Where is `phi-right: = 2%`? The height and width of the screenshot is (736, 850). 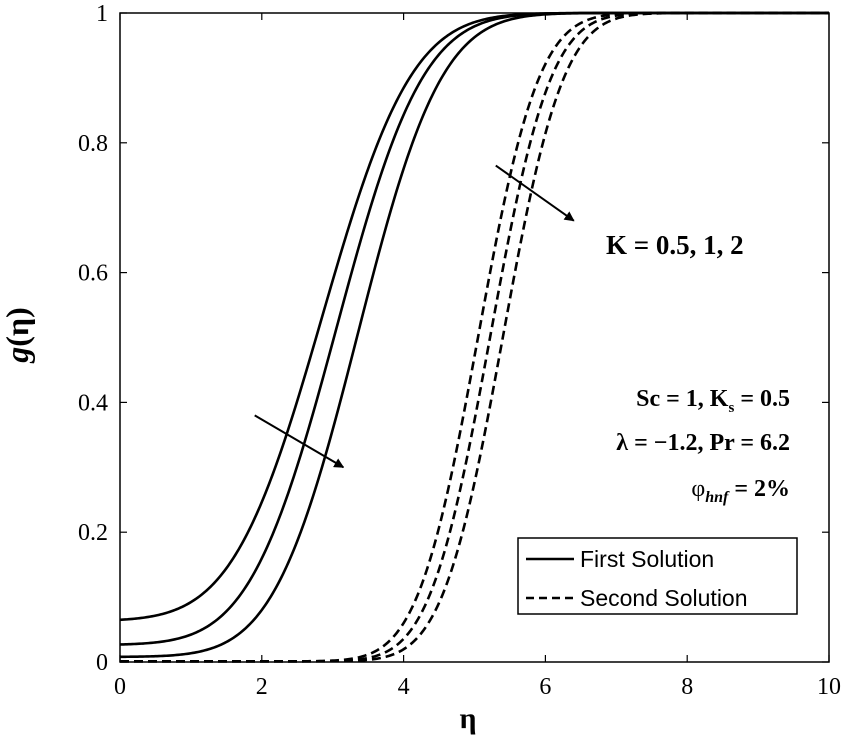 phi-right: = 2% is located at coordinates (759, 489).